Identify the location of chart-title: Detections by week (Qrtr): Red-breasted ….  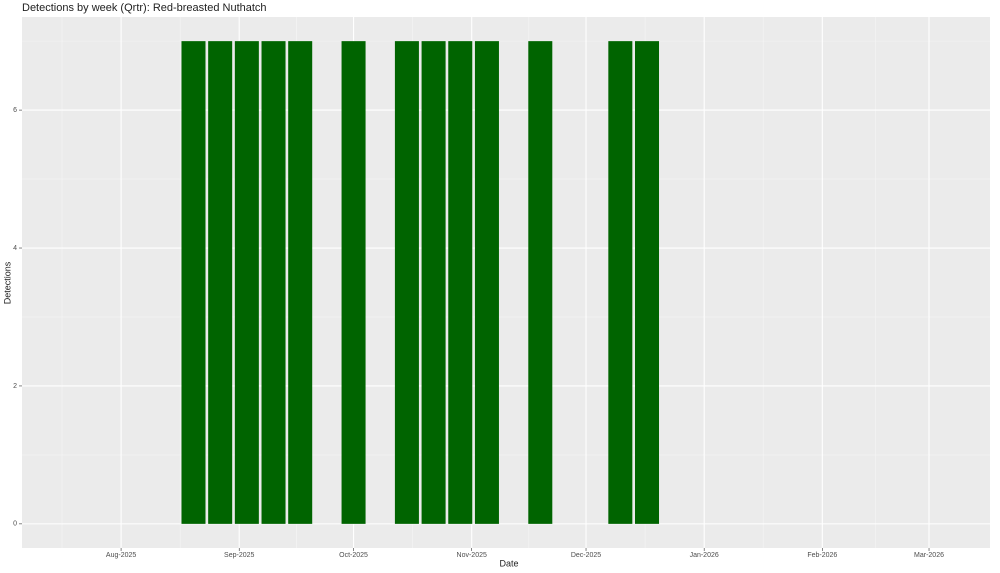
(144, 8).